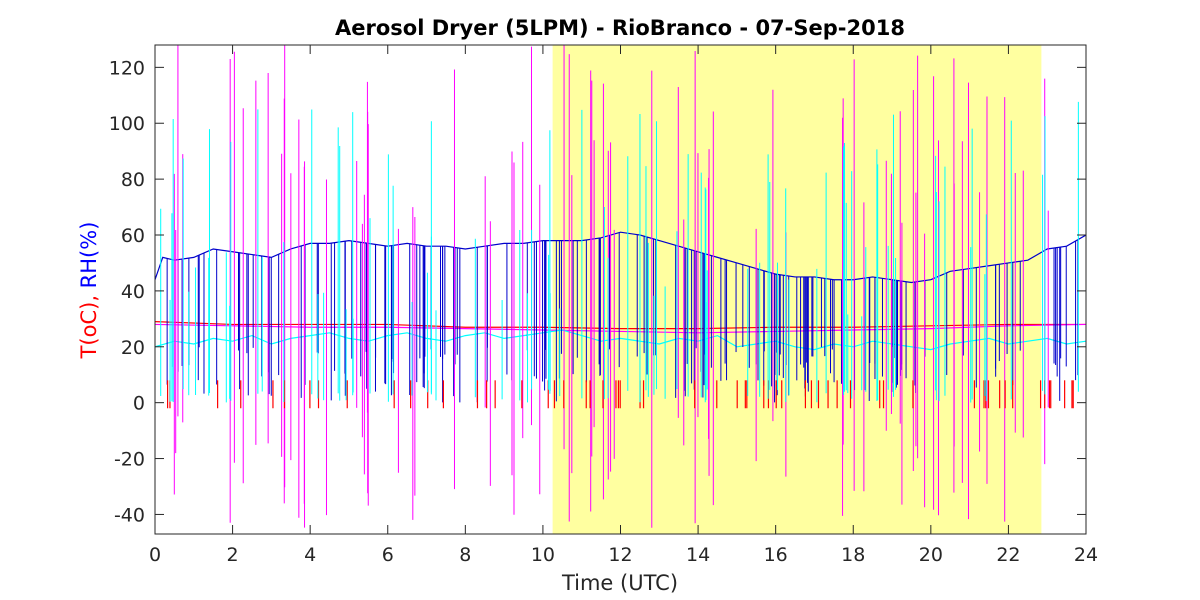 The width and height of the screenshot is (1200, 600). Describe the element at coordinates (1008, 555) in the screenshot. I see `x-tick-label: 22` at that location.